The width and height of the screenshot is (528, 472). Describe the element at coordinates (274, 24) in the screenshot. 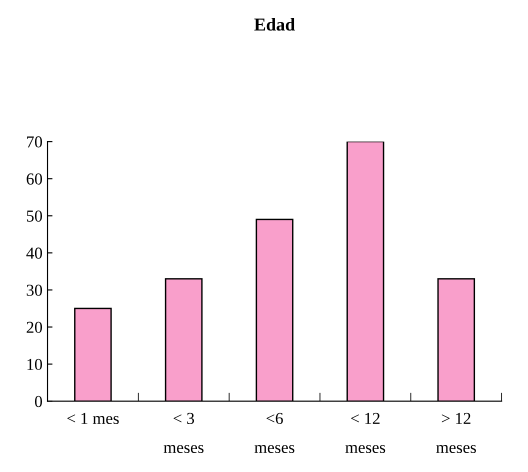

I see `chart-title: Edad` at that location.